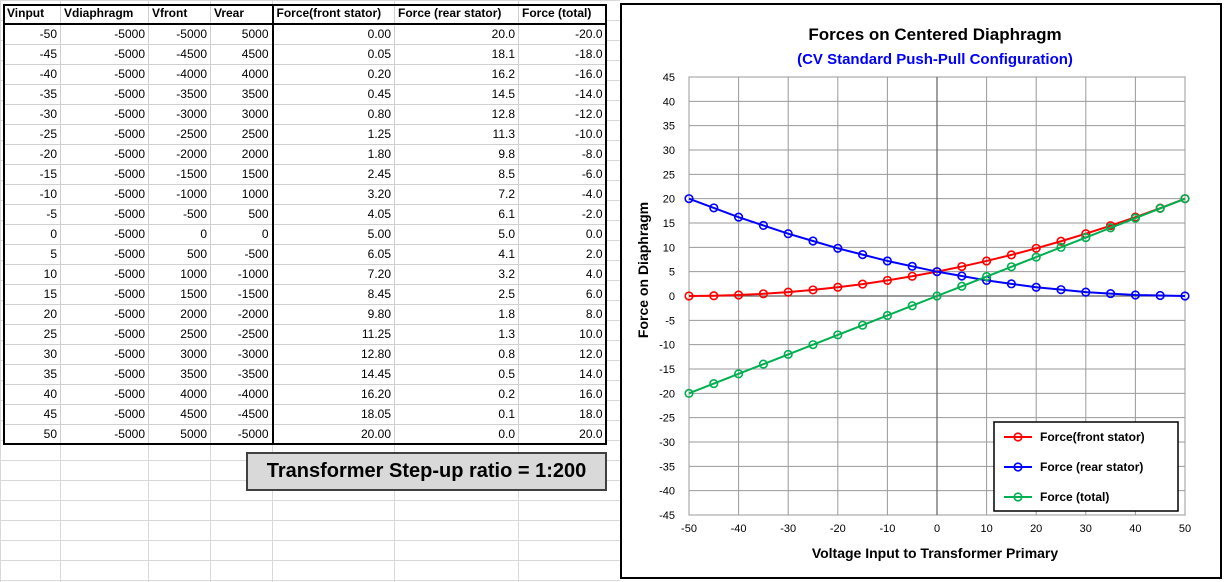 The height and width of the screenshot is (582, 1226). I want to click on table-cell: 6.0, so click(562, 294).